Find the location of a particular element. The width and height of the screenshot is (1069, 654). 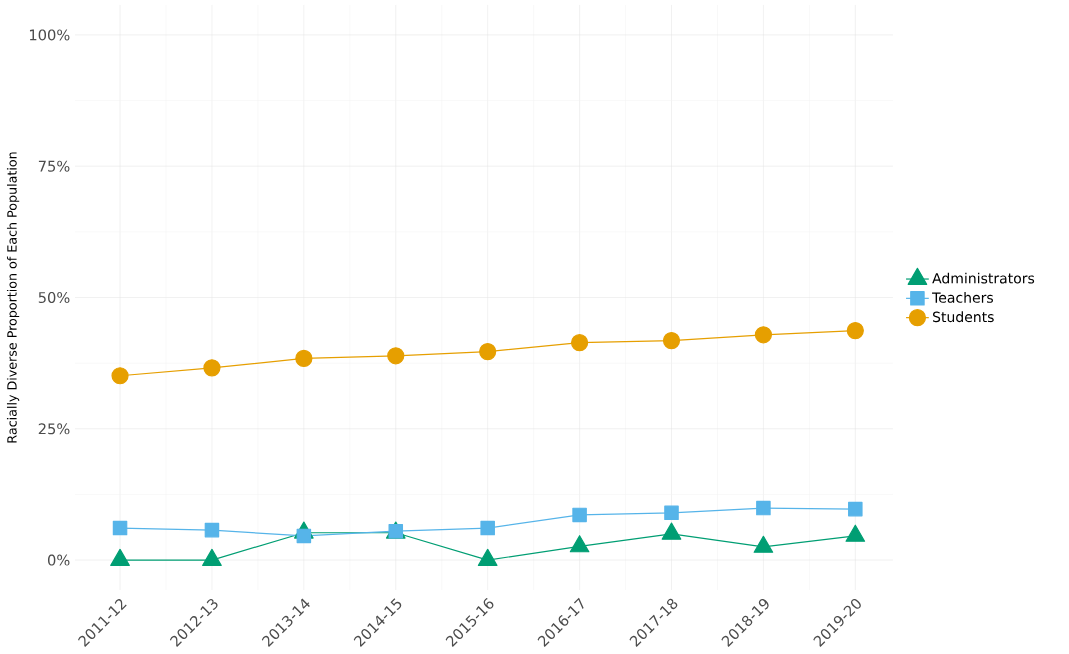

legend-label: Administrators is located at coordinates (983, 278).